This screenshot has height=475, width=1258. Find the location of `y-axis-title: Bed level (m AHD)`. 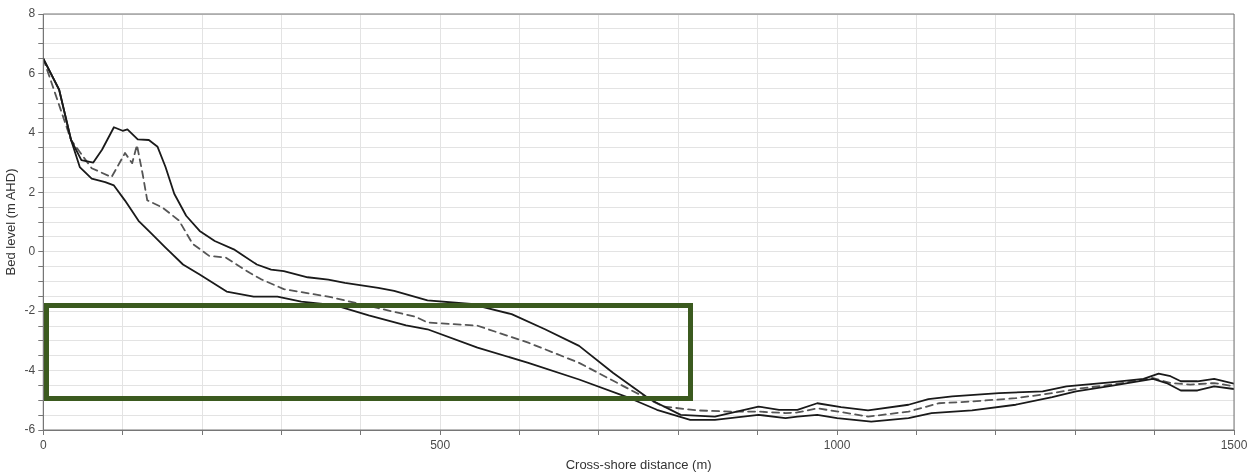

y-axis-title: Bed level (m AHD) is located at coordinates (11, 222).